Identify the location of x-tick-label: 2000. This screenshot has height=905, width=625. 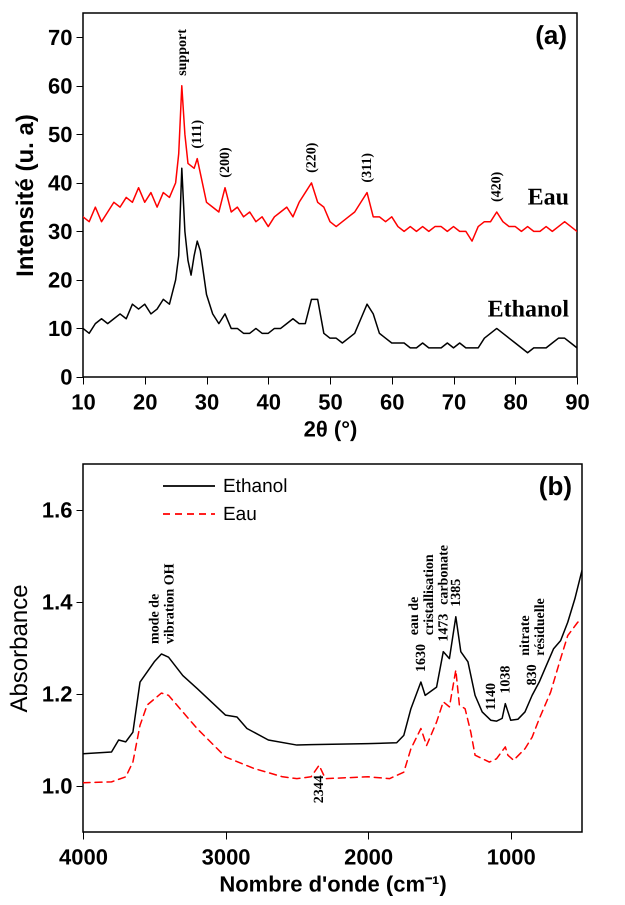
(369, 857).